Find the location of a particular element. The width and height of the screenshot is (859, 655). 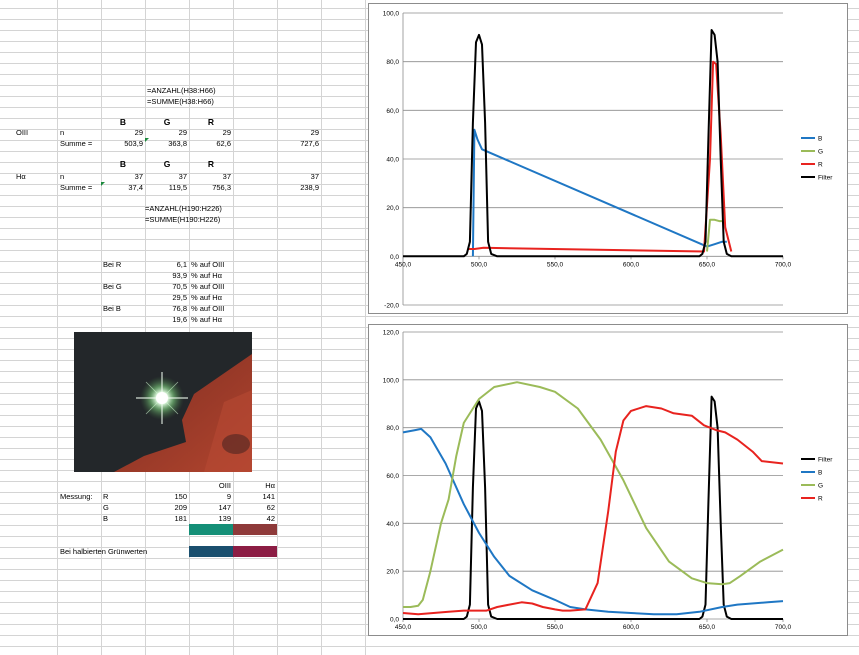

formula-sum-o3: =SUMME(H38:H66) is located at coordinates (180, 101).